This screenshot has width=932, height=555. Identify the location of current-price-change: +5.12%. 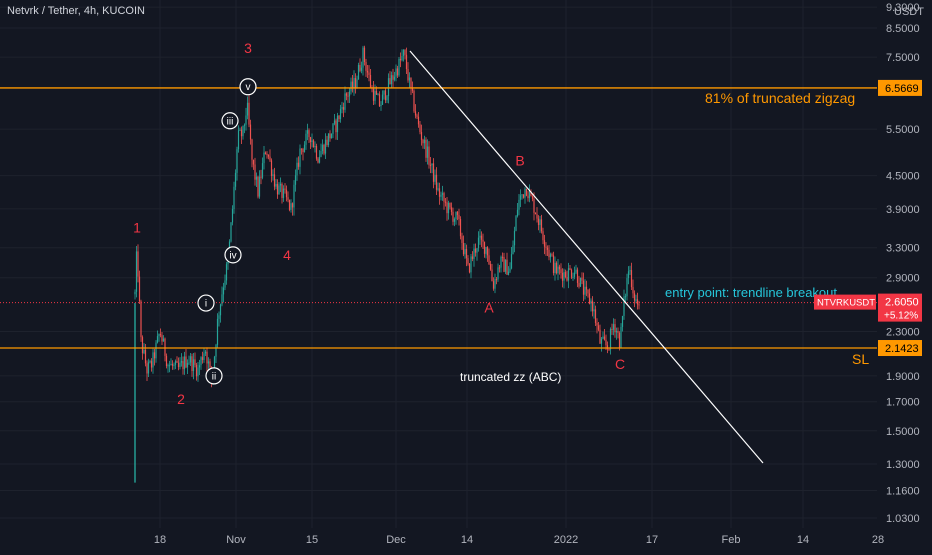
(901, 316).